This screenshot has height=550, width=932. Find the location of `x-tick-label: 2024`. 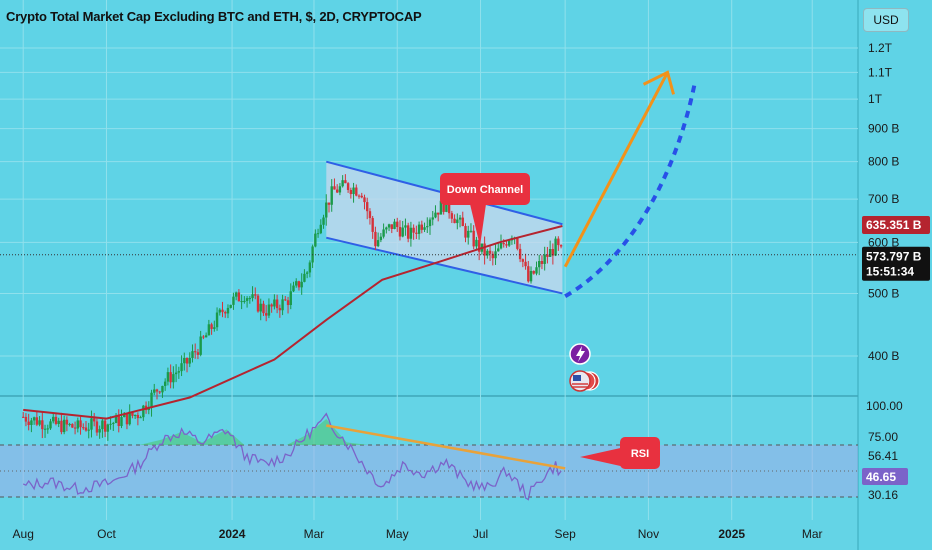

x-tick-label: 2024 is located at coordinates (232, 534).